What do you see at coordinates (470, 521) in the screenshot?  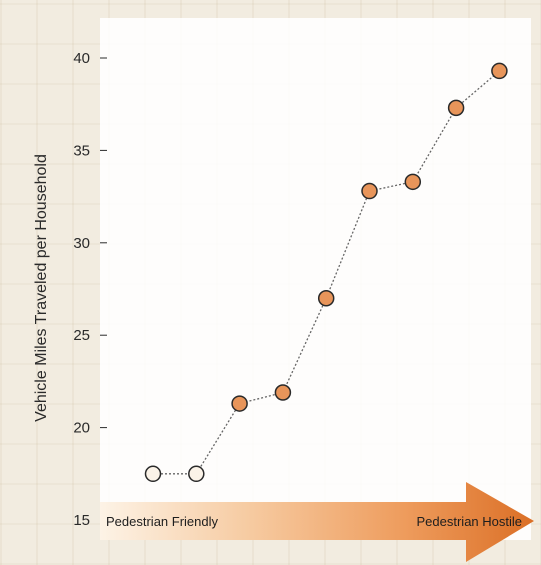 I see `x-label-right: Pedestrian Hostile` at bounding box center [470, 521].